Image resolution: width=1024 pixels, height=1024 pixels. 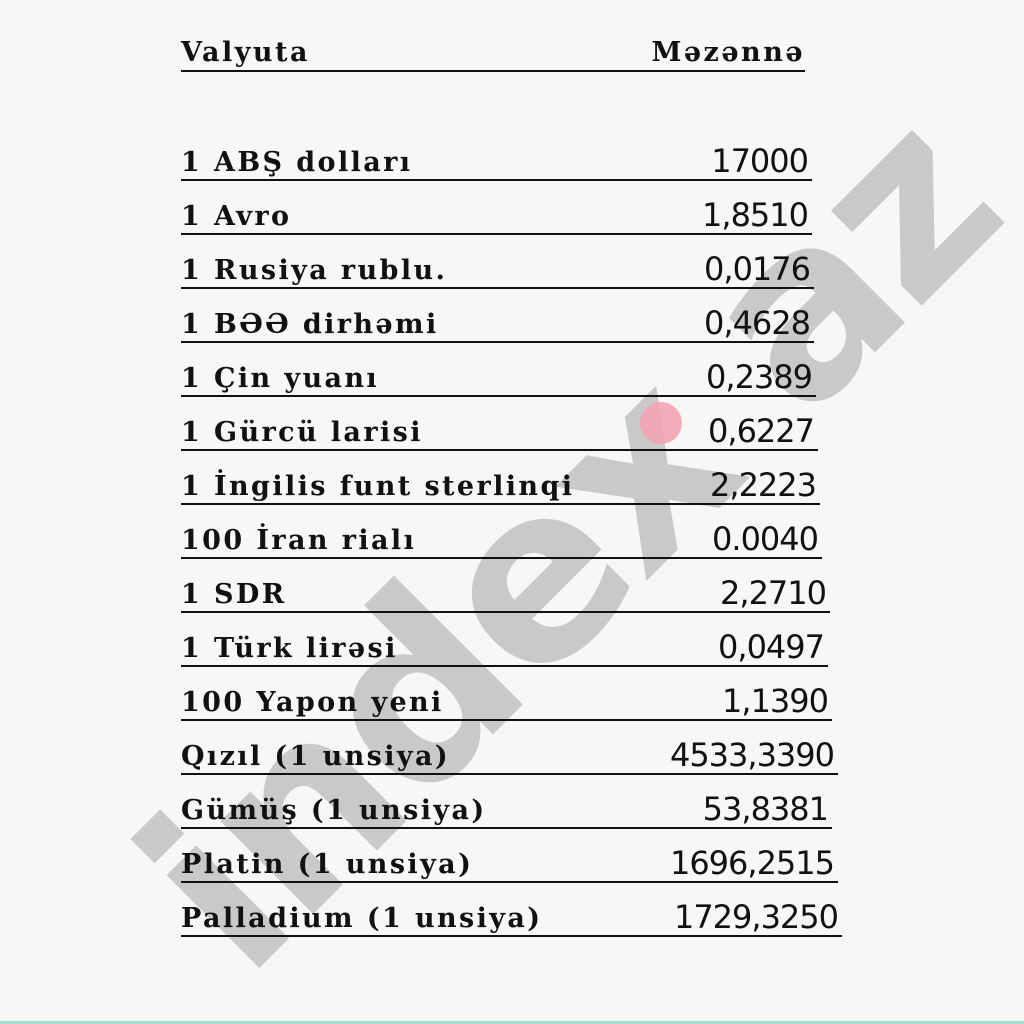 I want to click on bottom-border, so click(x=512, y=1022).